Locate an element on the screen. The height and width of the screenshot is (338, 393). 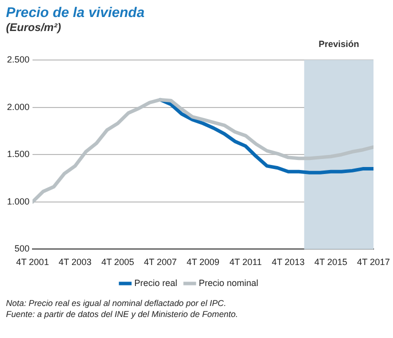
x-tick-label: 4T 2017 is located at coordinates (373, 262).